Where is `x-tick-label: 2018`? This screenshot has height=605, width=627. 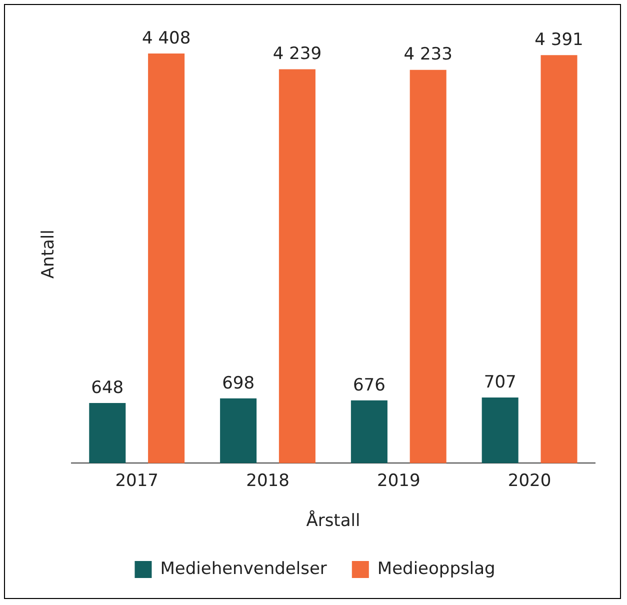
x-tick-label: 2018 is located at coordinates (268, 480).